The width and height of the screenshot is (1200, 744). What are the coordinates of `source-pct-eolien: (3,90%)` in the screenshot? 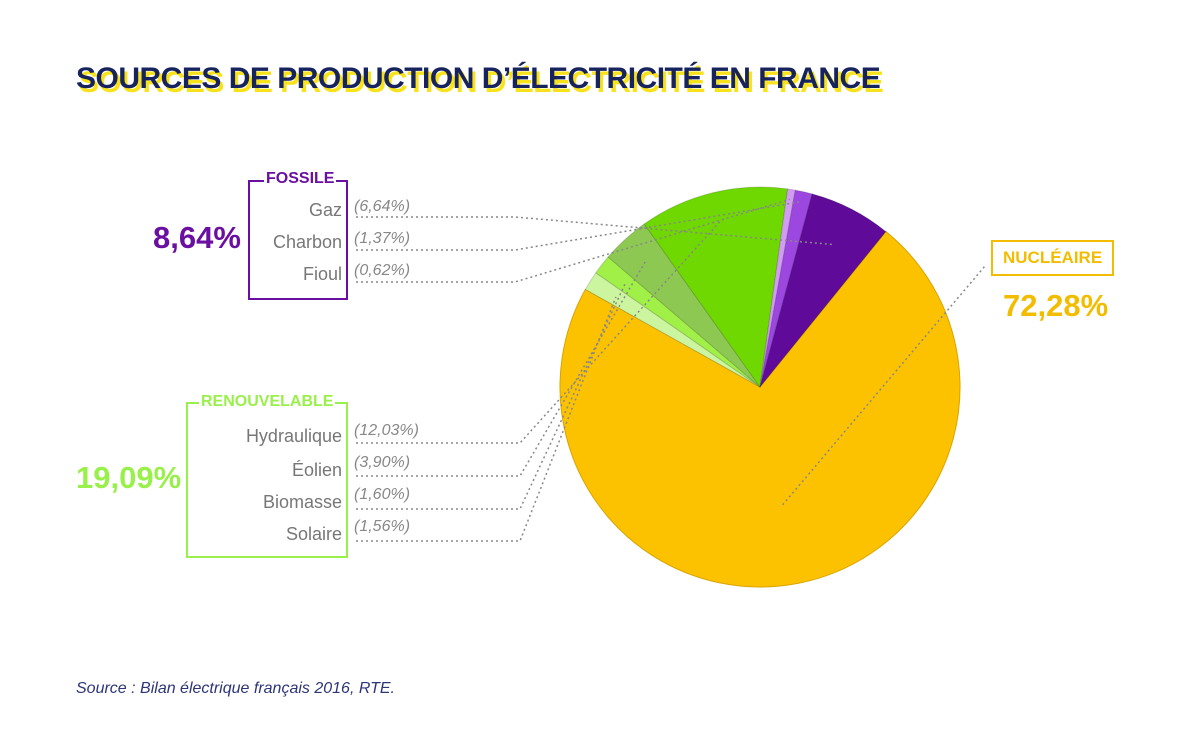 It's located at (382, 462).